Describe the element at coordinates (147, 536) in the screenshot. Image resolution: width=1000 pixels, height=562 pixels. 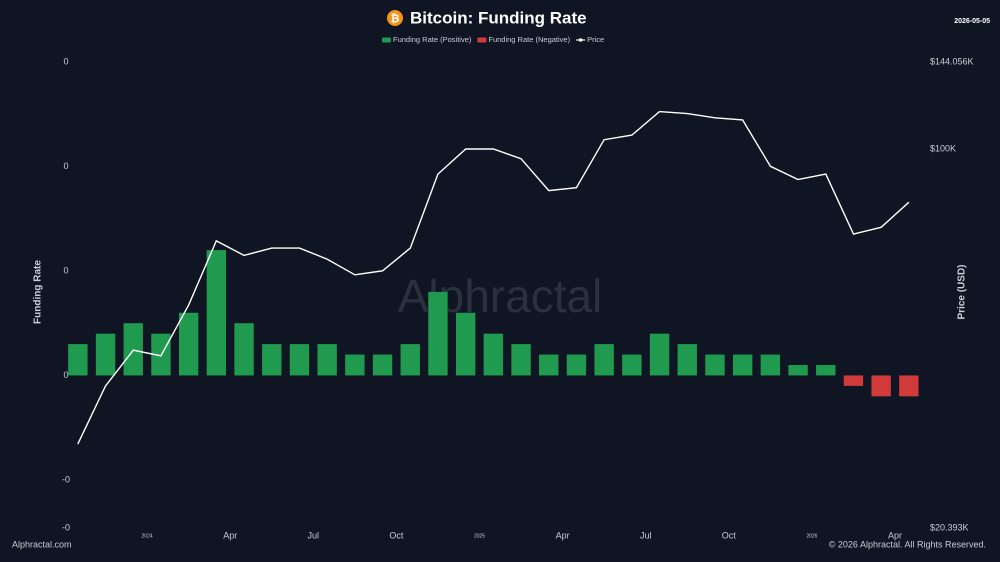
I see `x-tick-label: 2024` at that location.